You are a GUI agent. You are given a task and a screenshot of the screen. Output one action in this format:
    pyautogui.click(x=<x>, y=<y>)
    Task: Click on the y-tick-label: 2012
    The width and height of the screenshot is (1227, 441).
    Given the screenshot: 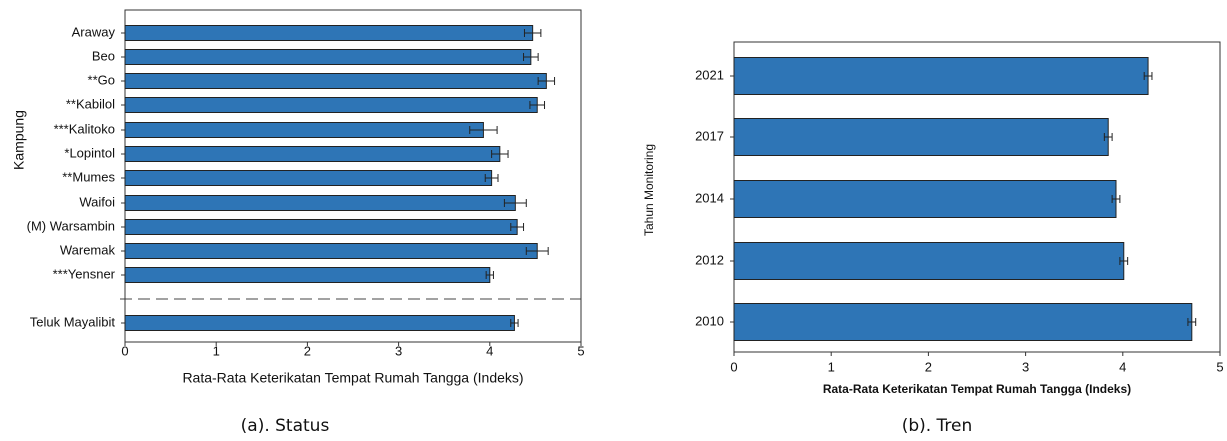 What is the action you would take?
    pyautogui.click(x=709, y=259)
    